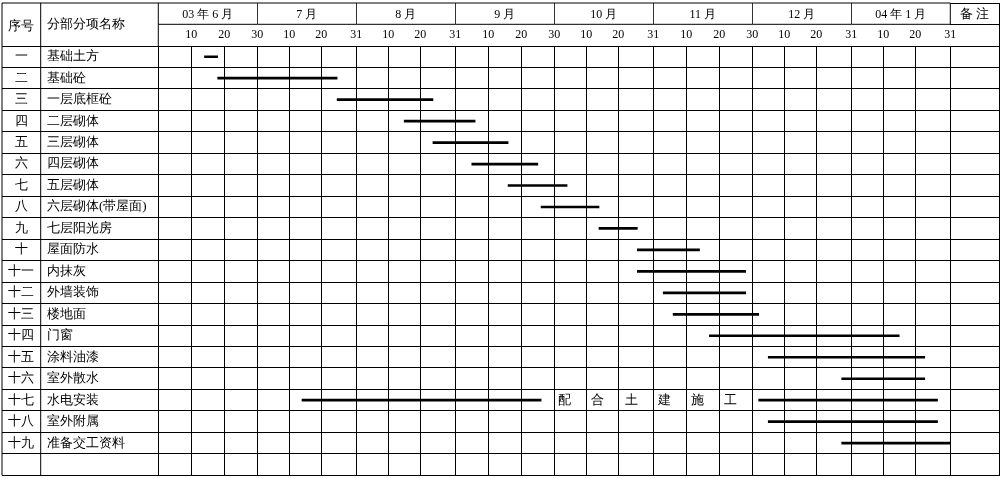  Describe the element at coordinates (73, 56) in the screenshot. I see `y-tick-label: 基础土方` at that location.